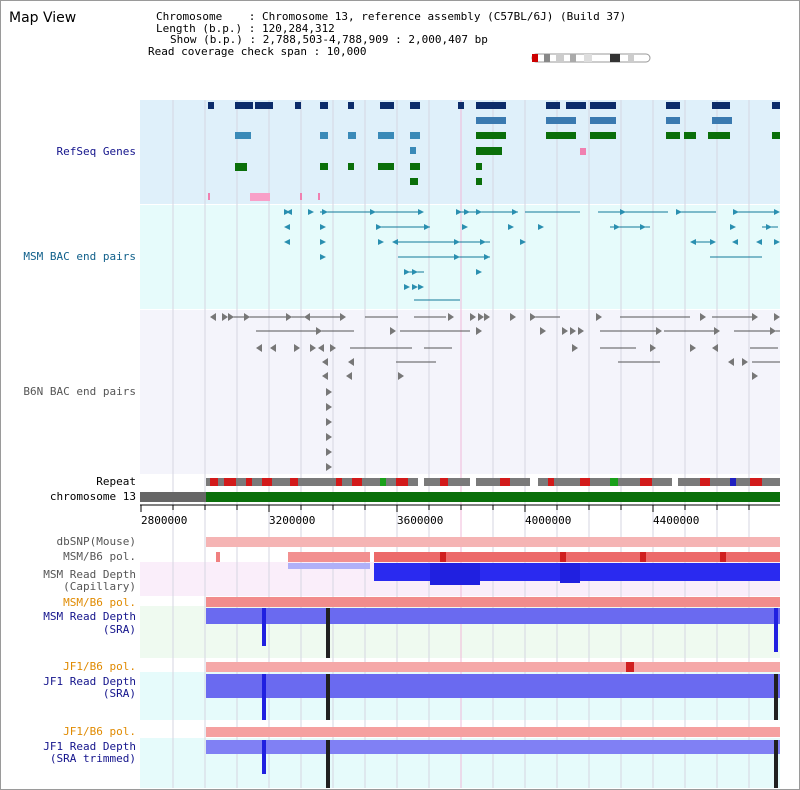  Describe the element at coordinates (99, 731) in the screenshot. I see `track-label-jf1-pol-trim: JF1/B6 pol.` at that location.